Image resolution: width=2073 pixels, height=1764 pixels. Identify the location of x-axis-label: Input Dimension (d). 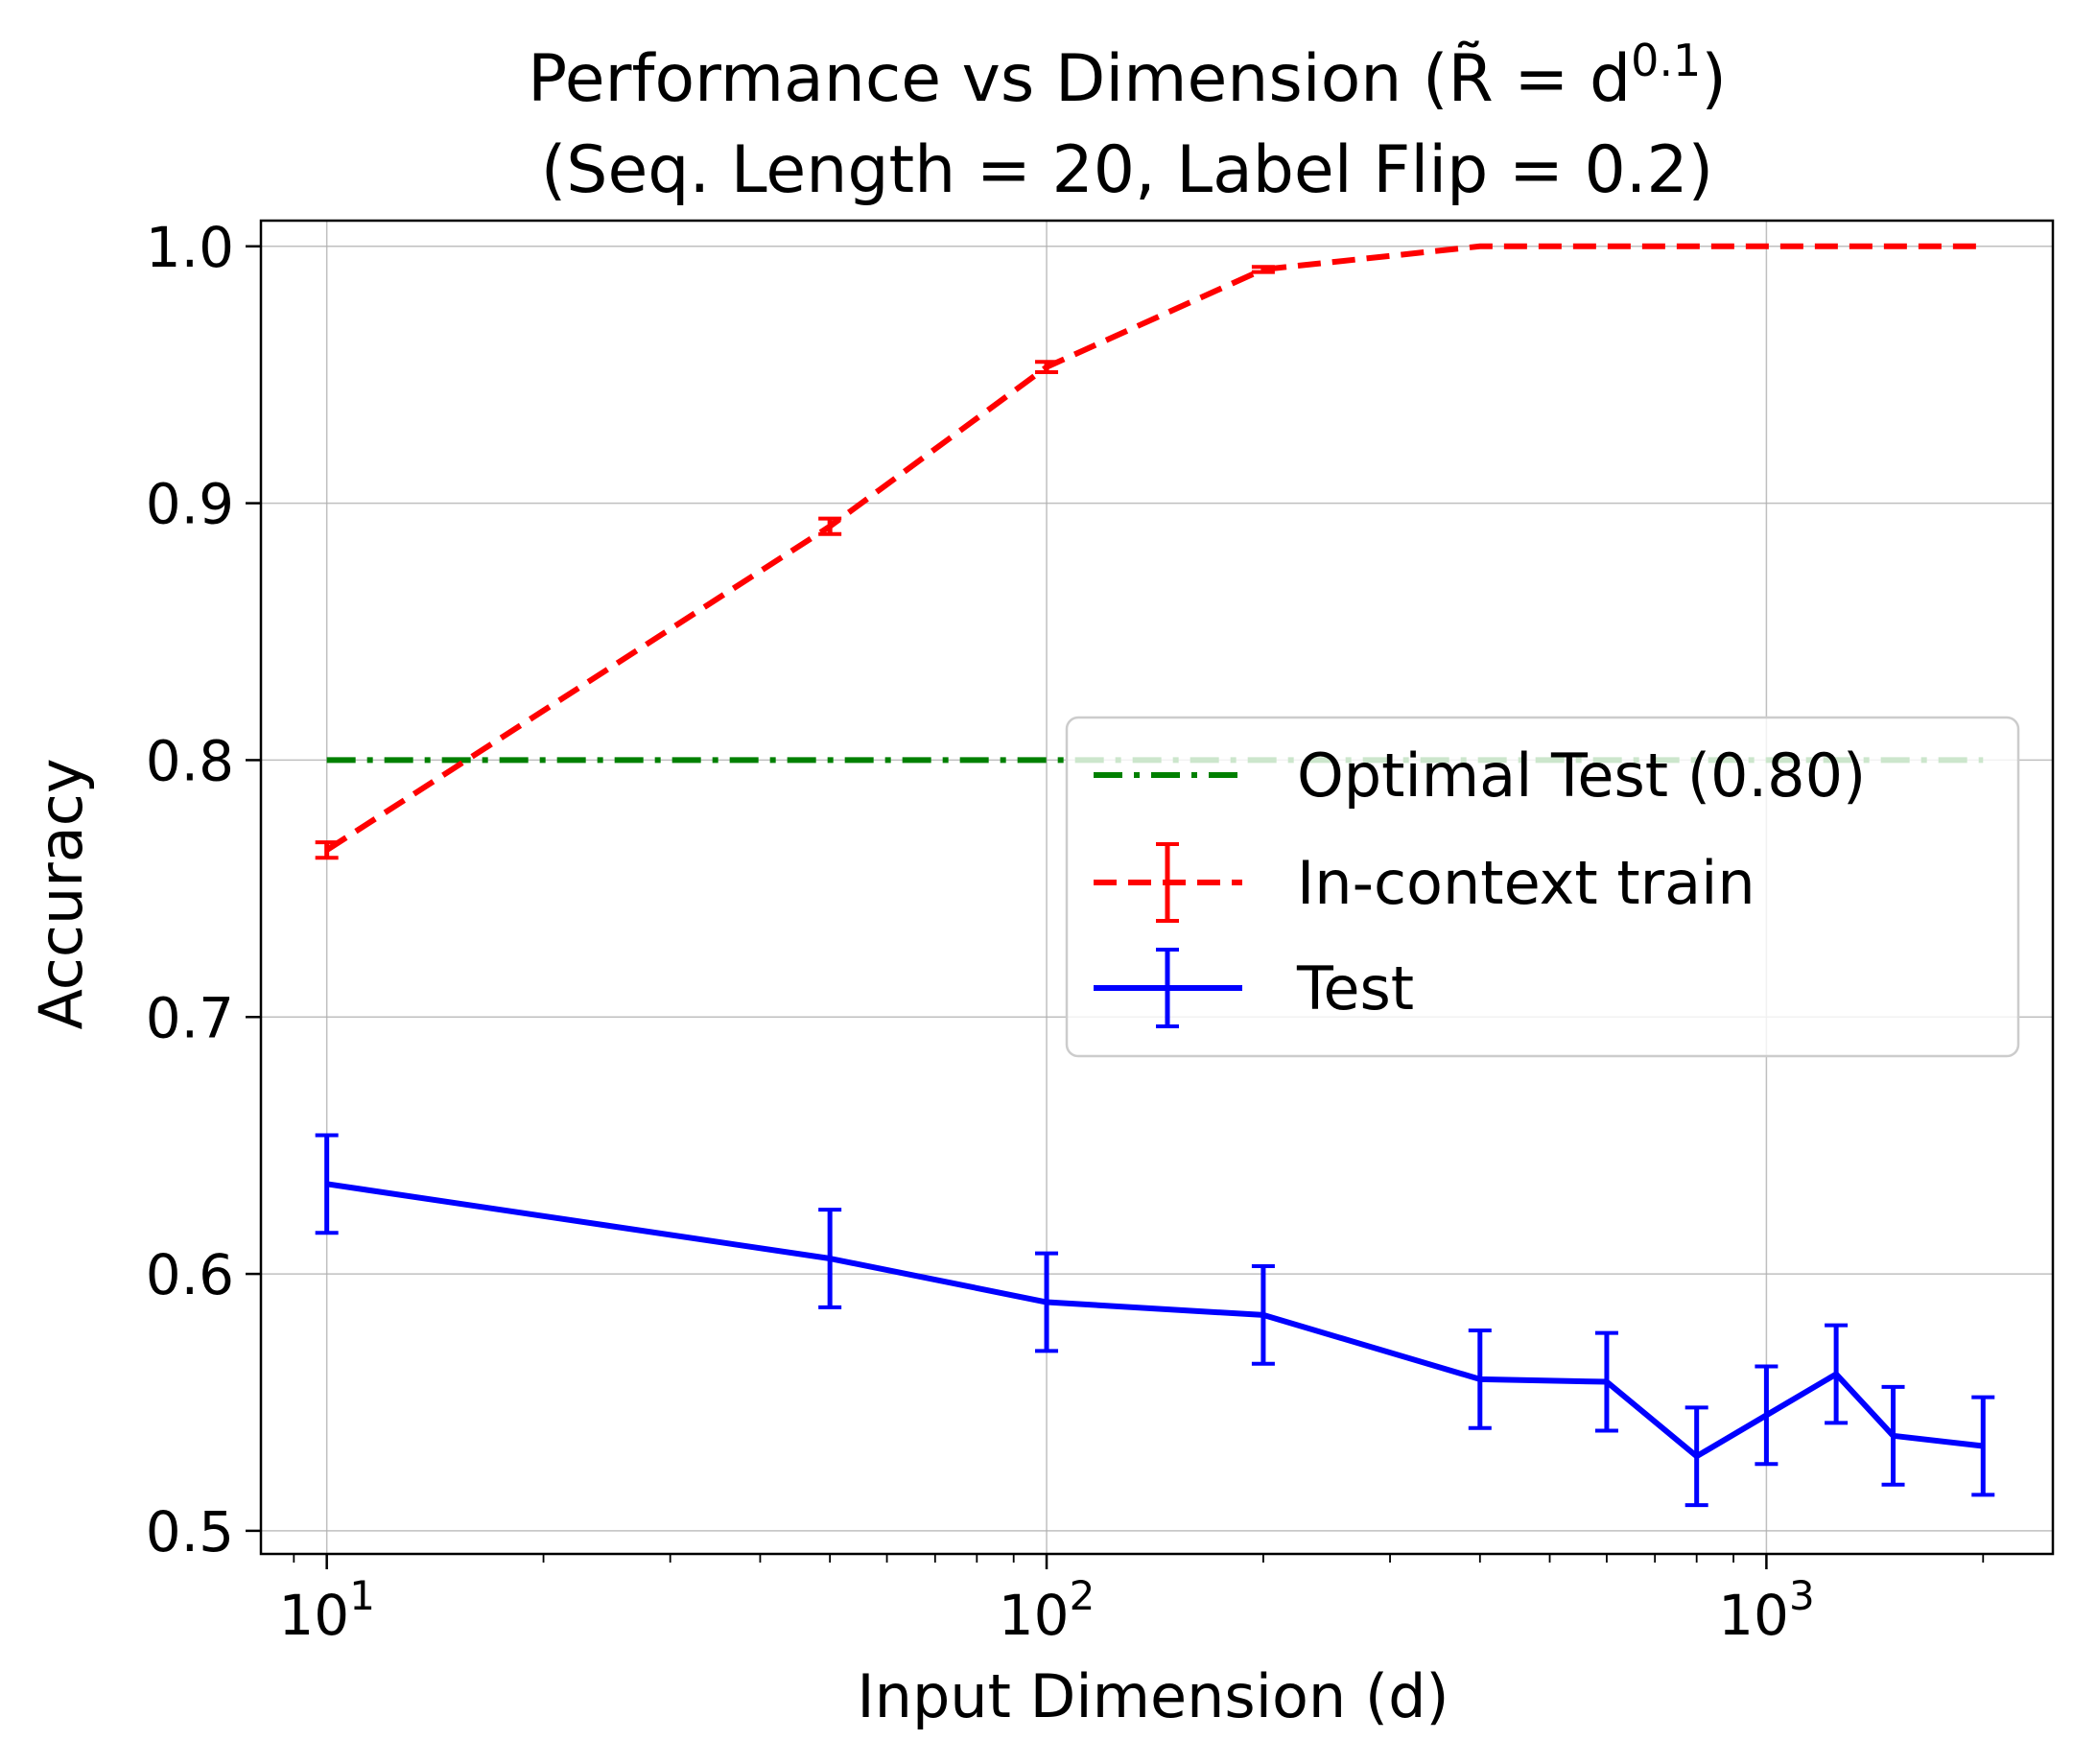
(1153, 1696).